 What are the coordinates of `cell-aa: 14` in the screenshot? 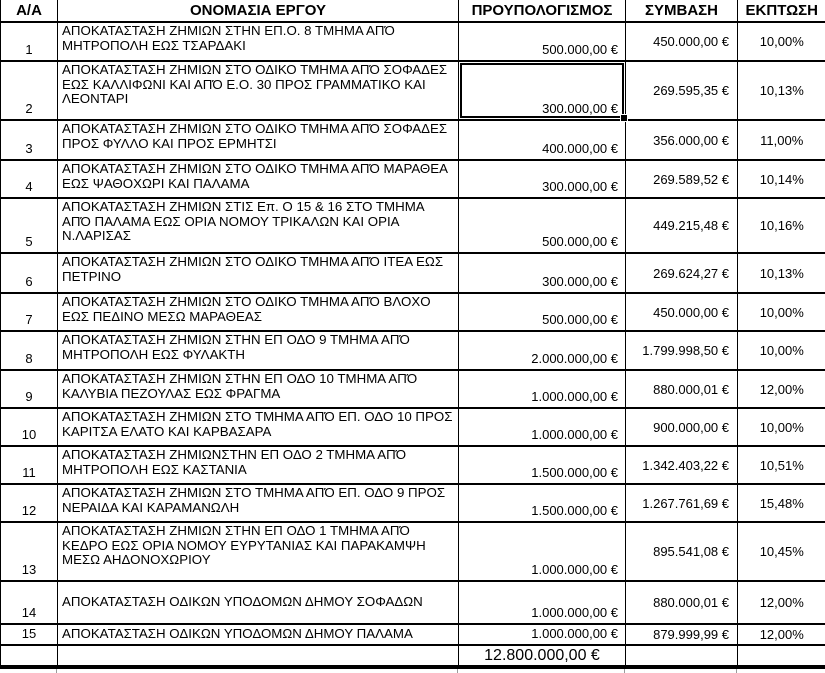 It's located at (29, 602).